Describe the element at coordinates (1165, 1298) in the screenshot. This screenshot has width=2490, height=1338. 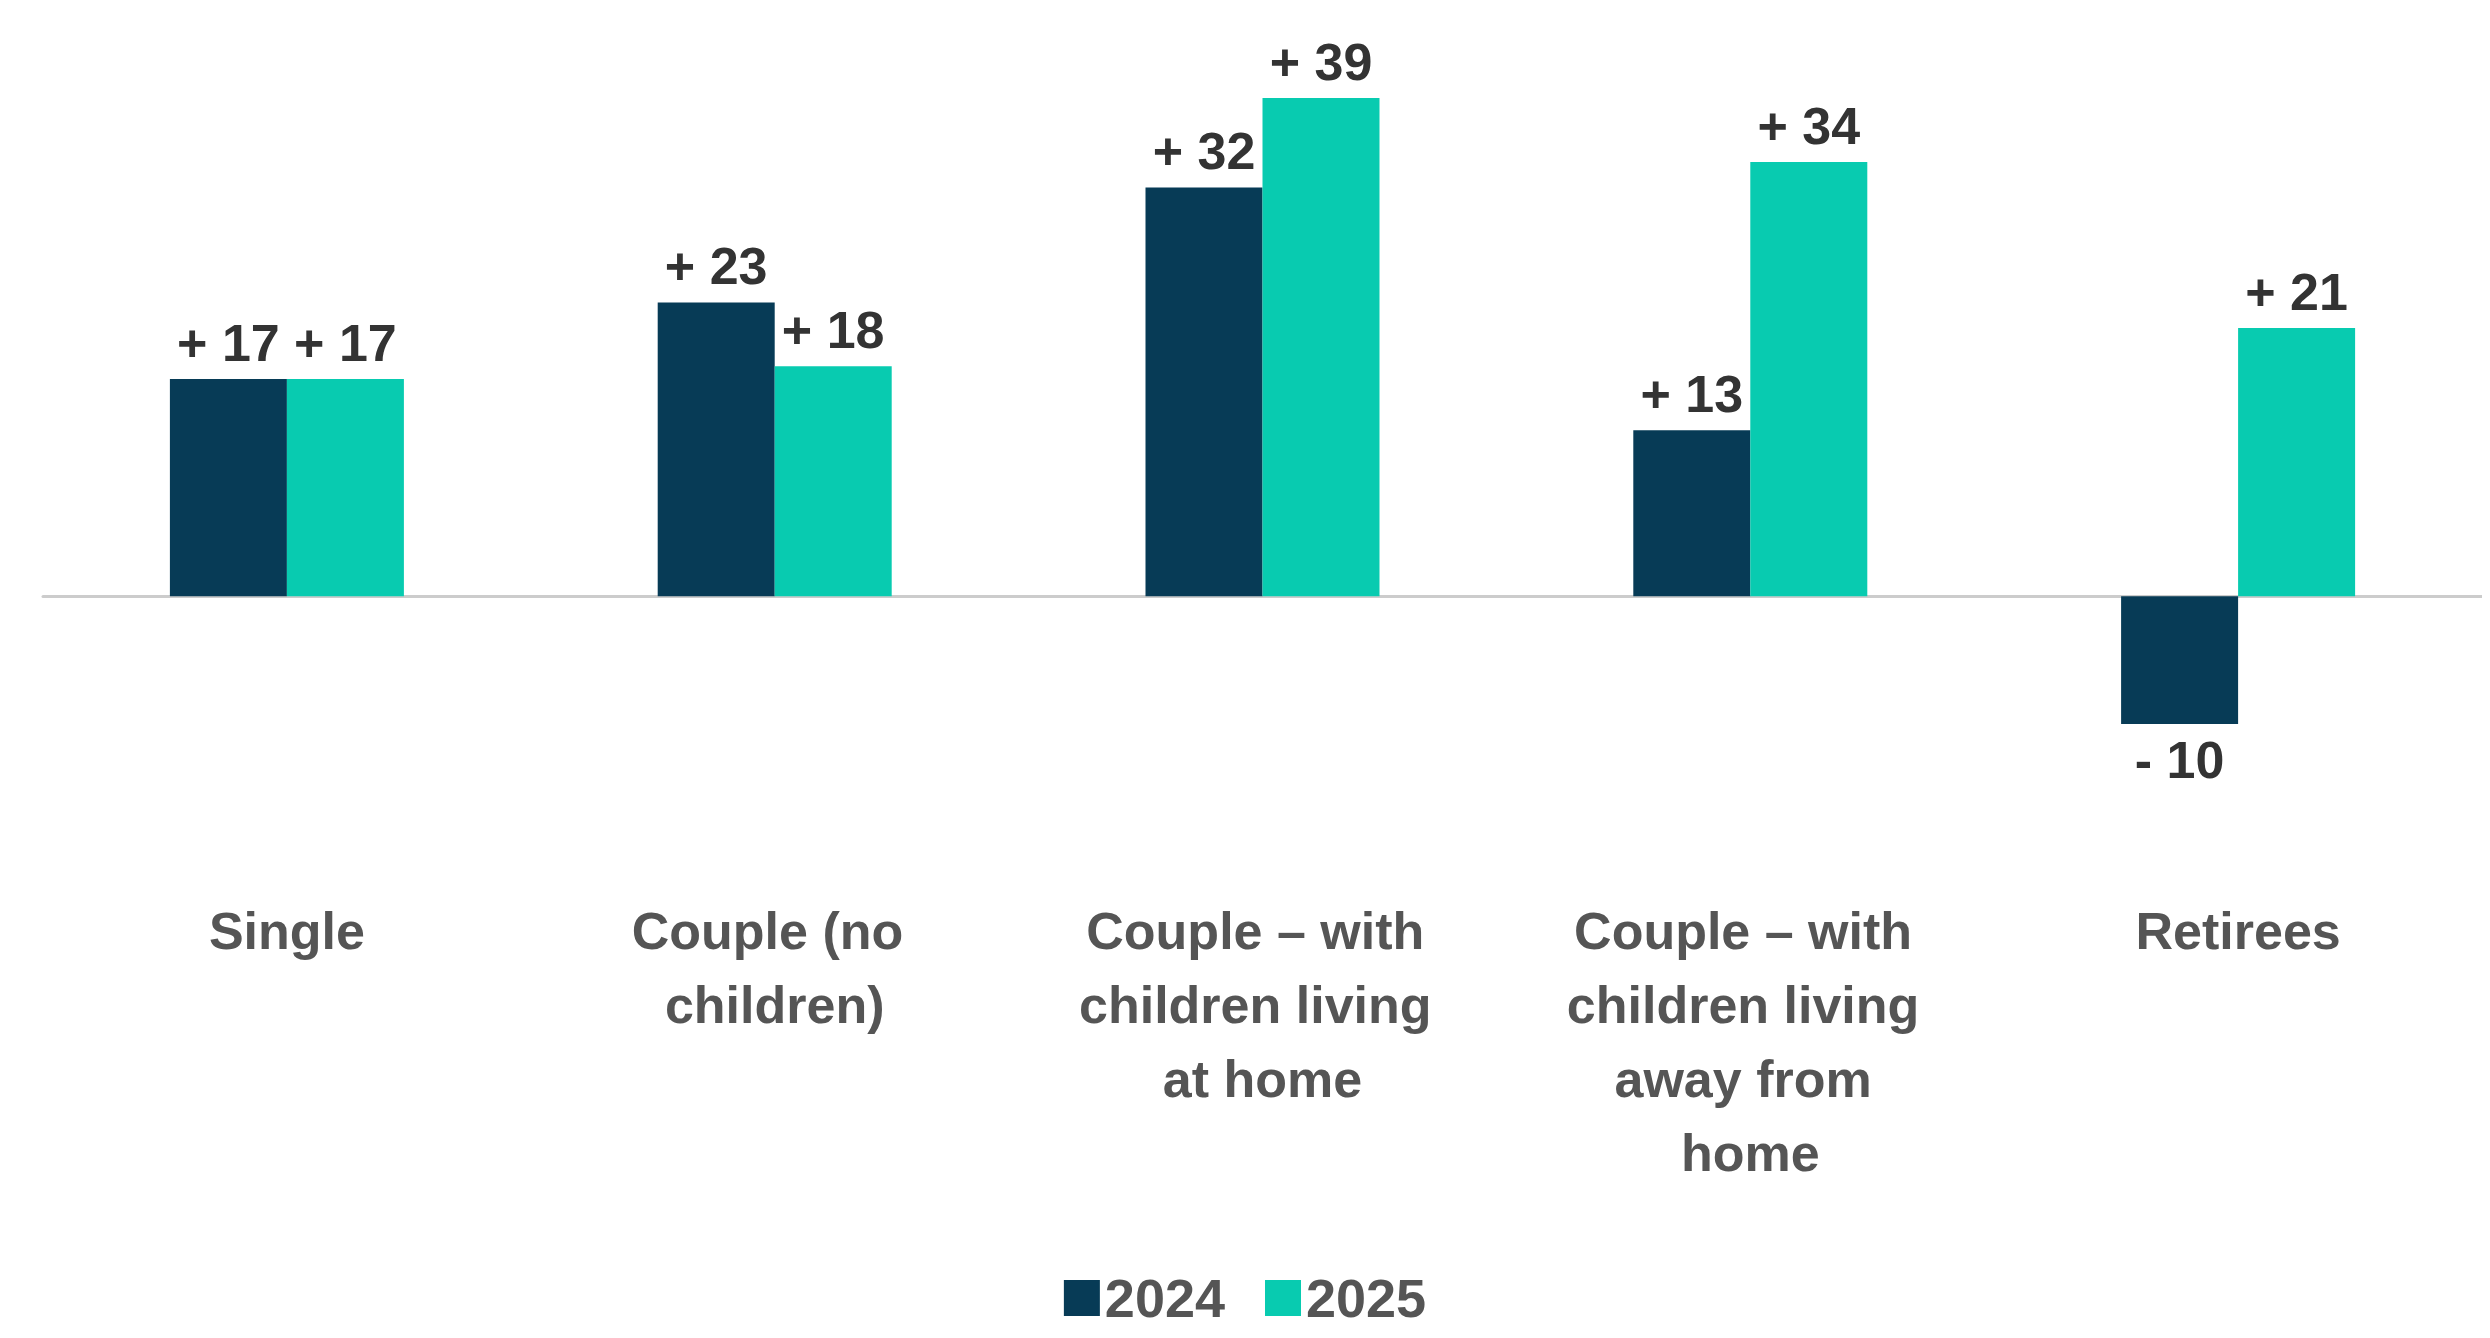
I see `legend-label: 2024` at that location.